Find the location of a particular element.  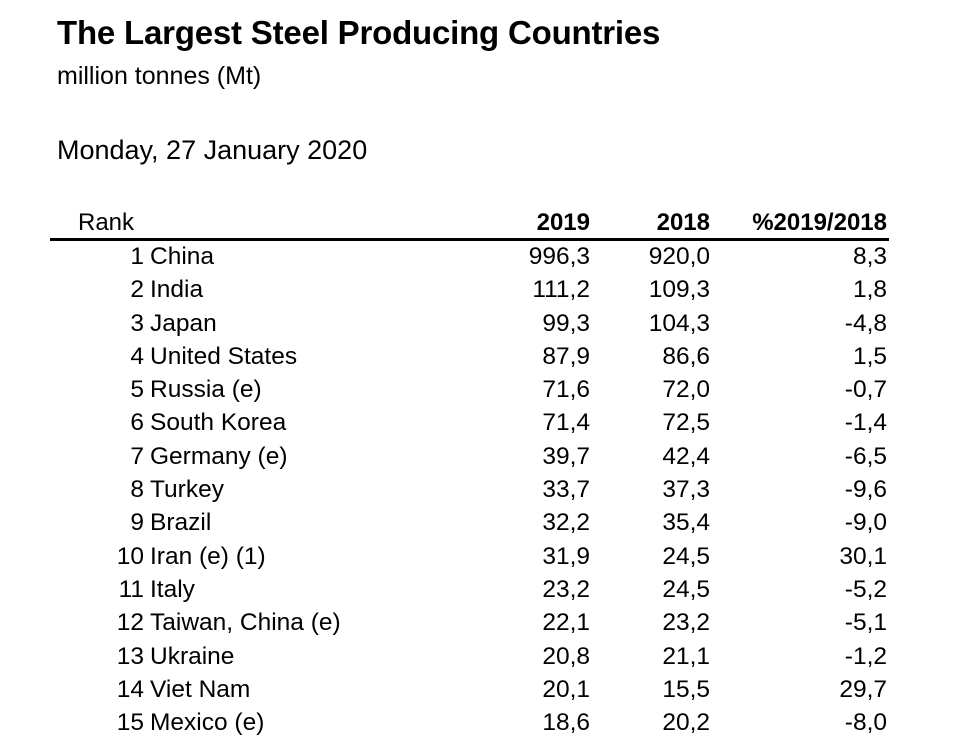

country-cell: United States is located at coordinates (224, 356).